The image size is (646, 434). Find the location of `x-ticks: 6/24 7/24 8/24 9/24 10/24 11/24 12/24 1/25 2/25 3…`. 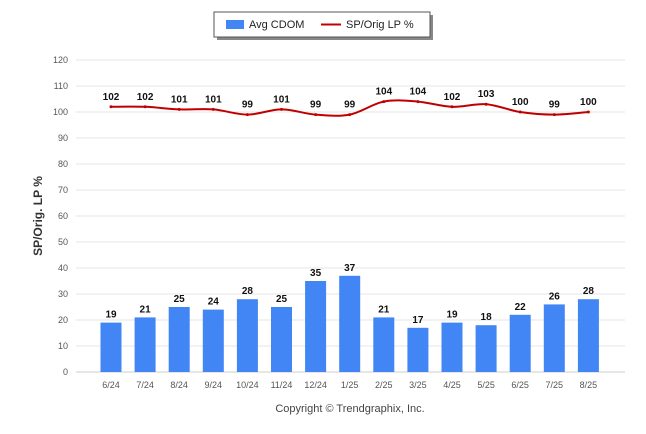

x-ticks: 6/24 7/24 8/24 9/24 10/24 11/24 12/24 1/25 2/25 3… is located at coordinates (349, 385).